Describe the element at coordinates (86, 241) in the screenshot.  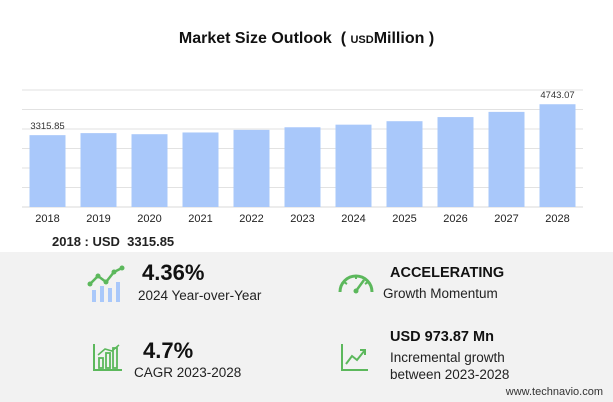
I see `base-year-label: 2018 : USD` at that location.